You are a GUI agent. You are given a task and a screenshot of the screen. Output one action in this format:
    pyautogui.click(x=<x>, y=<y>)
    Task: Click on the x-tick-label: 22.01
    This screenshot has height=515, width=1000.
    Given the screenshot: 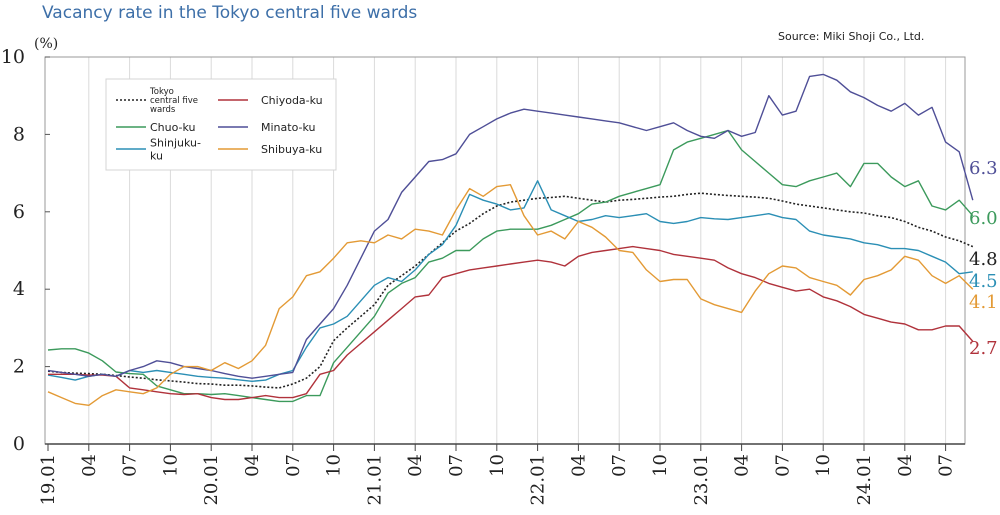 What is the action you would take?
    pyautogui.click(x=538, y=480)
    